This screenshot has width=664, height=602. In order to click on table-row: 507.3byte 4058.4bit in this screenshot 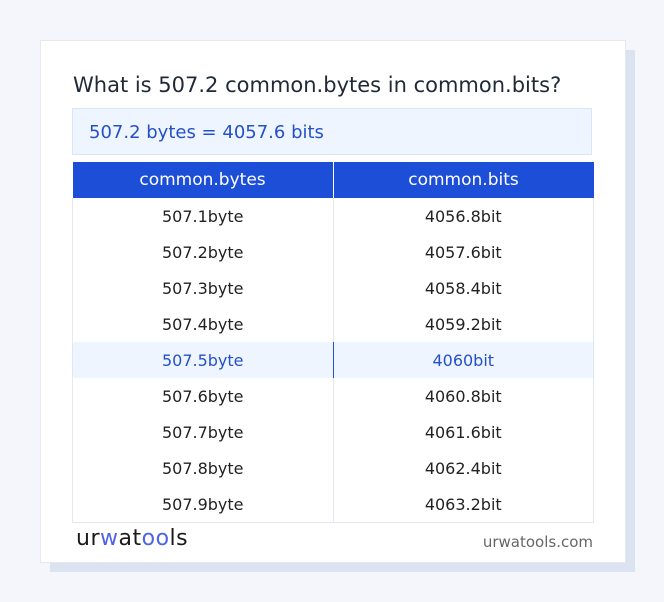, I will do `click(333, 288)`.